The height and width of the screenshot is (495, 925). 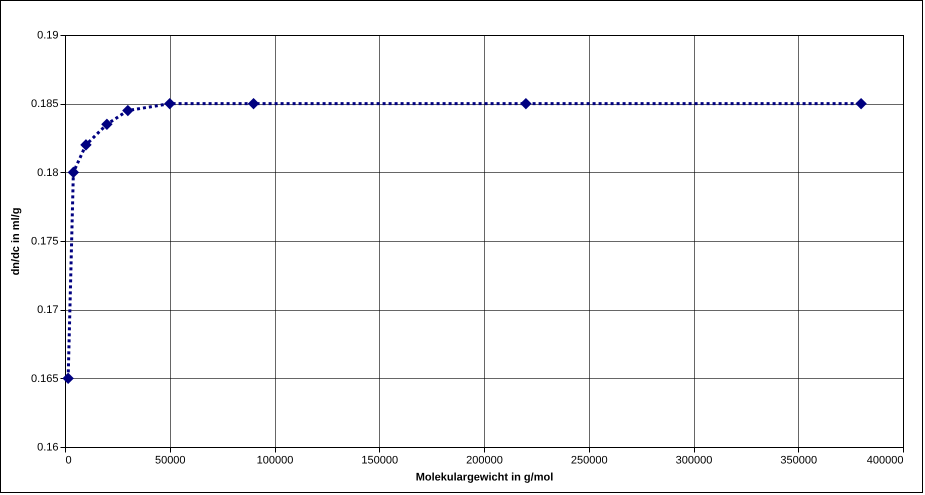 I want to click on y-tick-label: 0.19, so click(x=47, y=36).